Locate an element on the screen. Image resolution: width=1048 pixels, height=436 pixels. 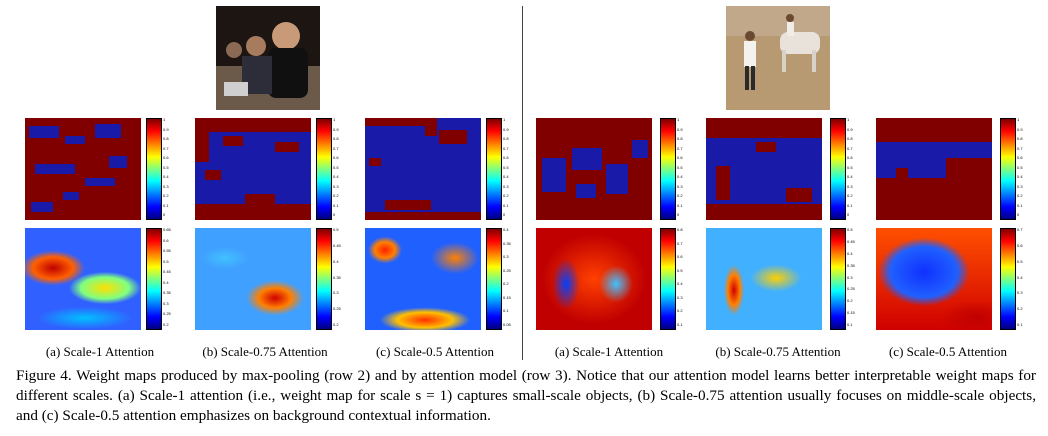
colorbar-attention-a-left is located at coordinates (154, 279).